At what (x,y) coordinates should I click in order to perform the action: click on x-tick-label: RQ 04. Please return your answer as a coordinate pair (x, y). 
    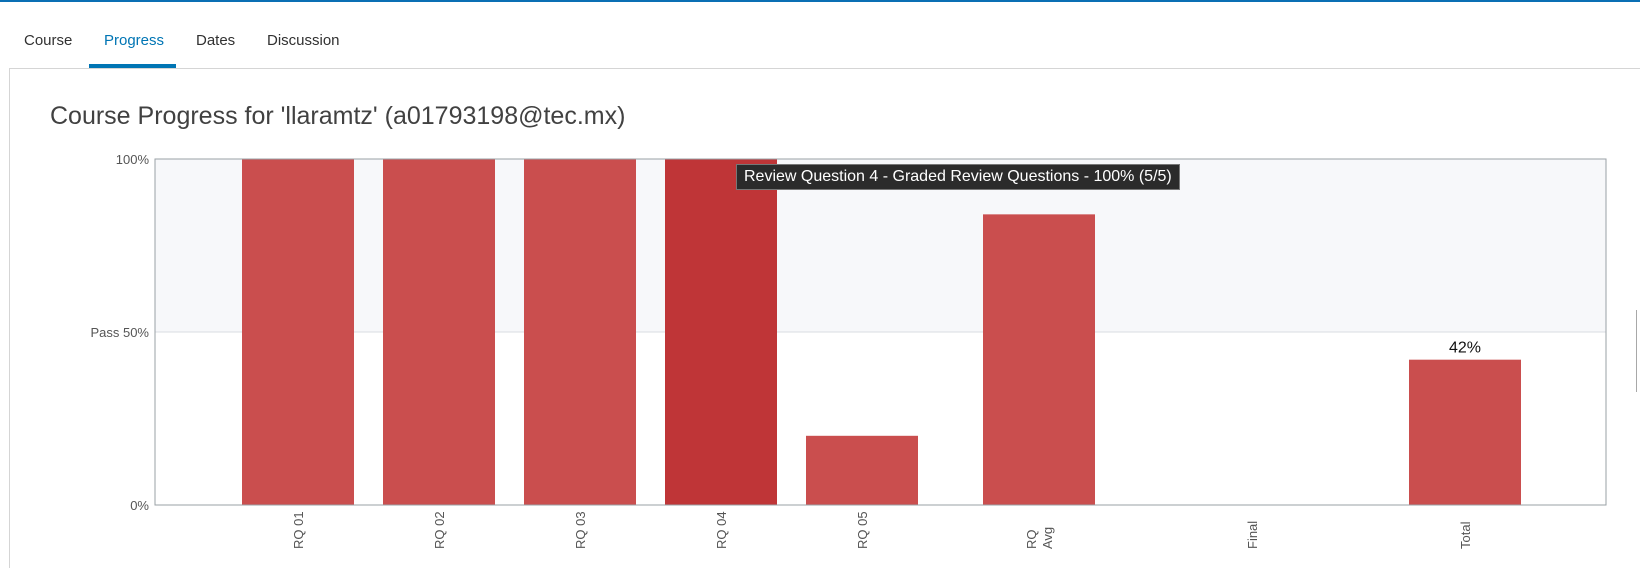
    Looking at the image, I should click on (721, 530).